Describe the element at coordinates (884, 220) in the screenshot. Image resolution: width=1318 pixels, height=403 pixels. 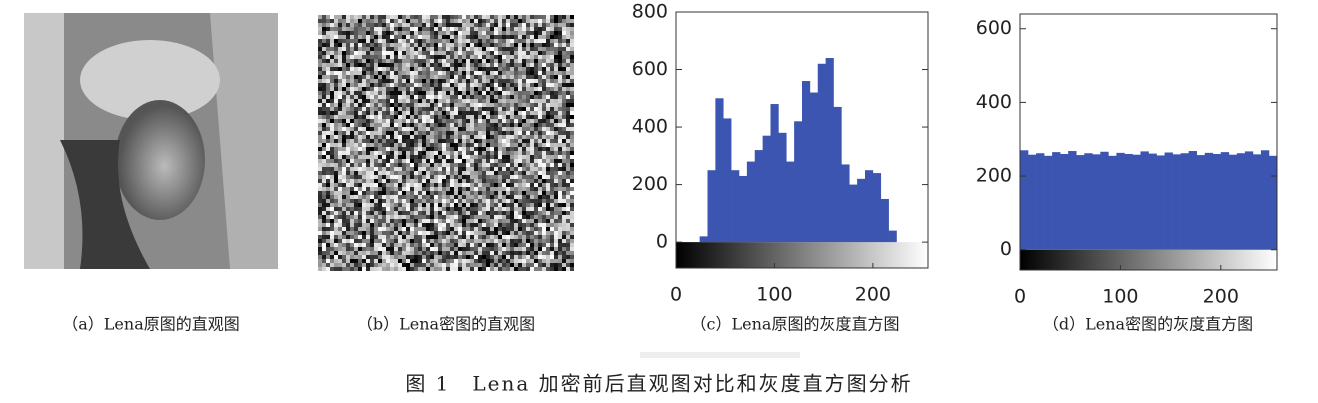
I see `bar` at that location.